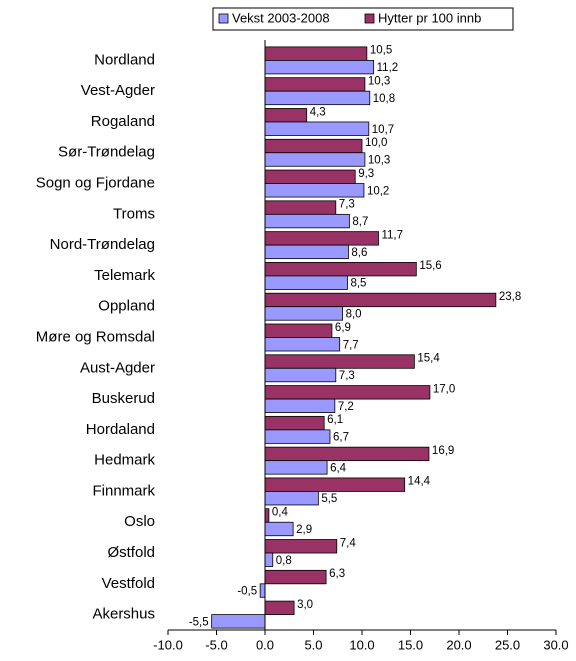  I want to click on value-label: 3,0, so click(305, 605).